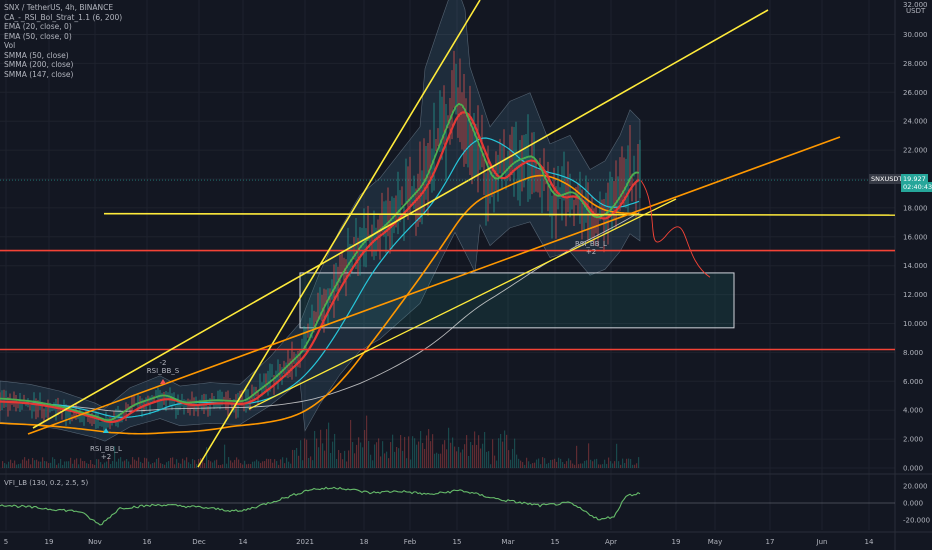  I want to click on time-tick-label: 15, so click(555, 542).